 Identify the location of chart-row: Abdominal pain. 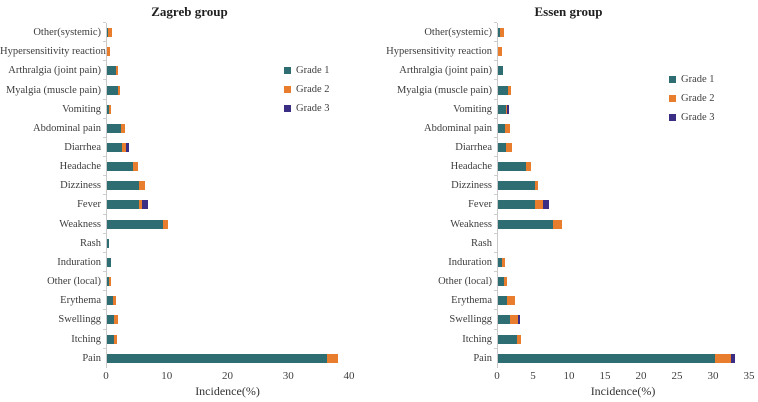
(568, 127).